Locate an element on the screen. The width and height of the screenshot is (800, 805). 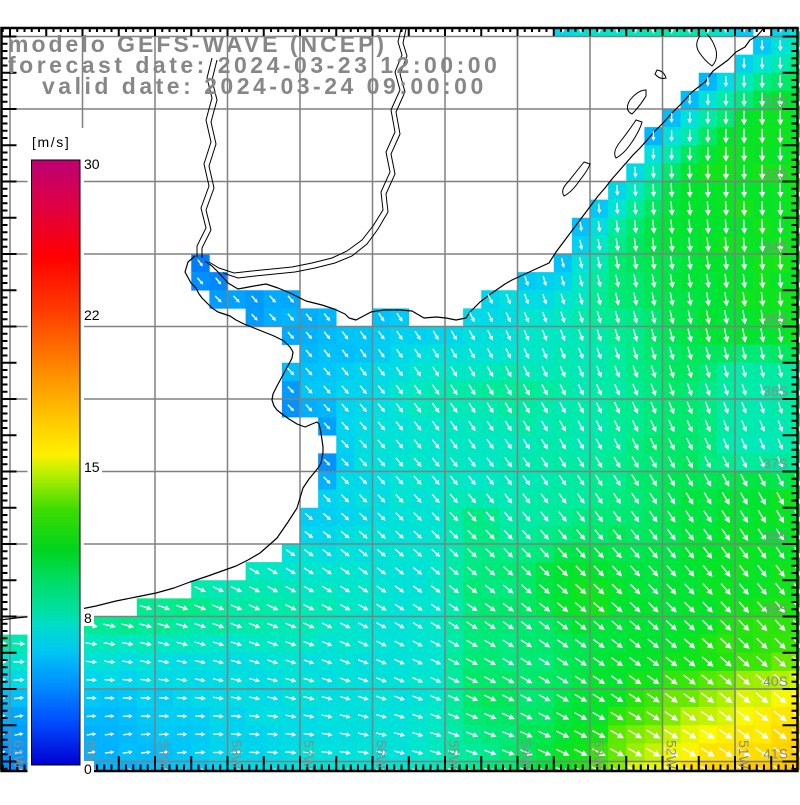
svg-text: 35S is located at coordinates (775, 319).